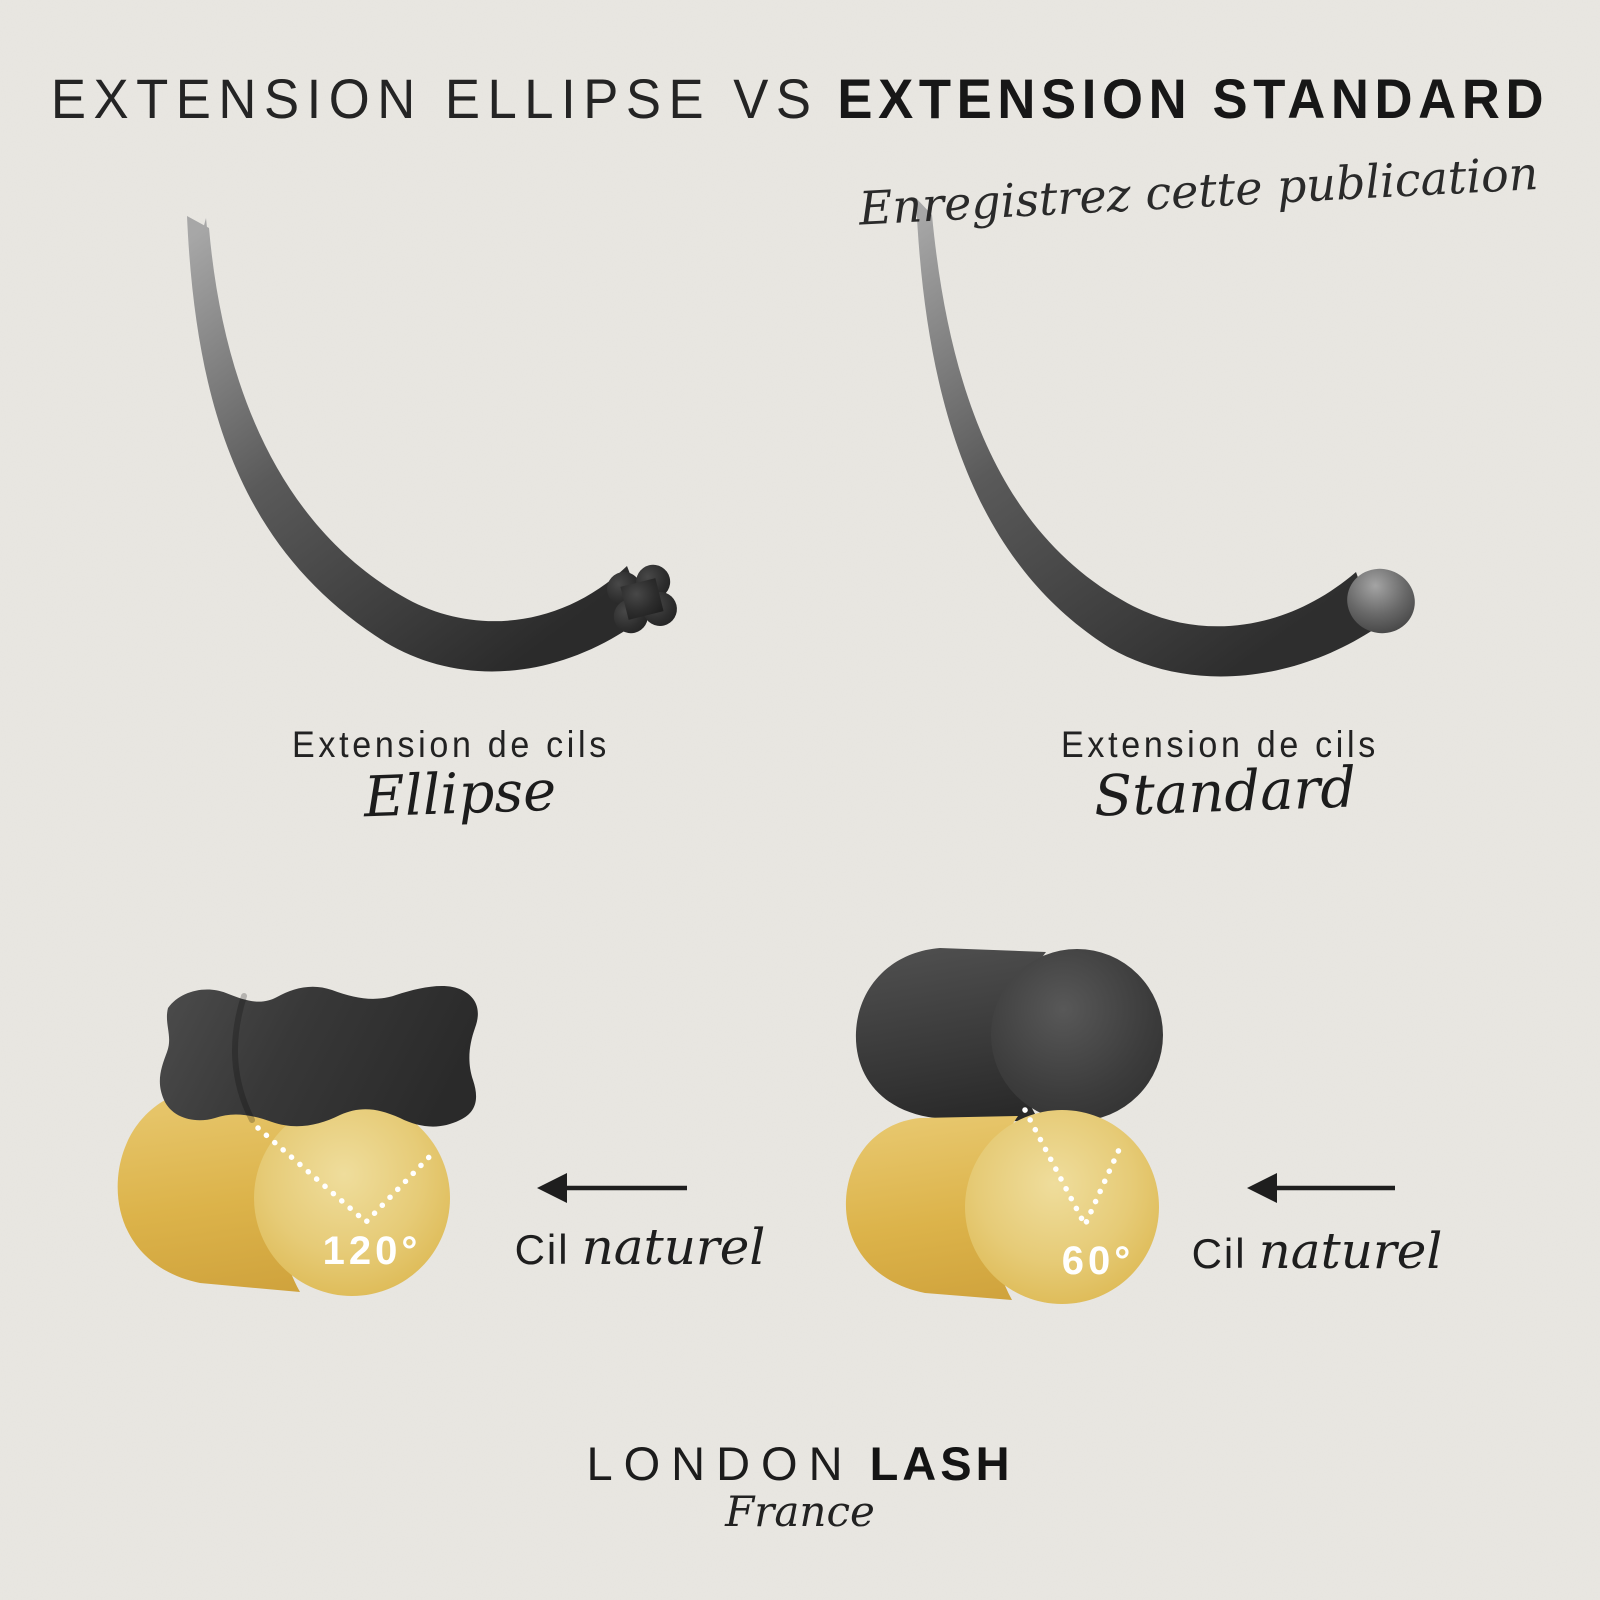 This screenshot has height=1600, width=1600. I want to click on ellipse-extension-endcap-line, so click(243, 1058).